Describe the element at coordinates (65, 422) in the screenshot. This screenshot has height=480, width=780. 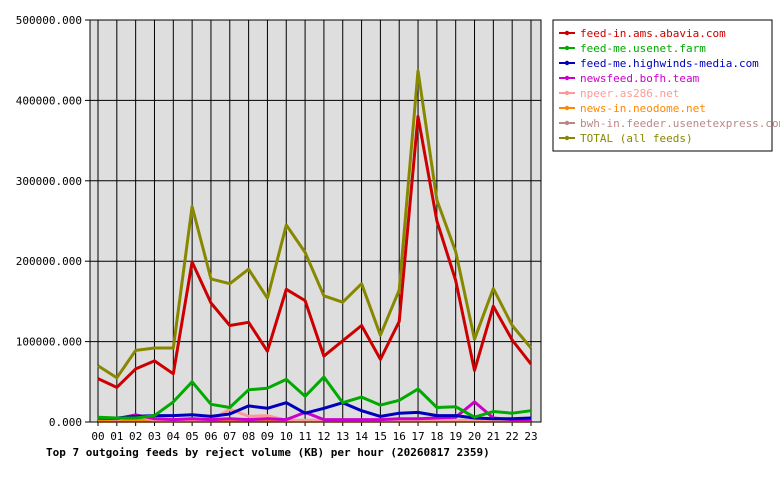
I see `y-tick-label: 0.000` at that location.